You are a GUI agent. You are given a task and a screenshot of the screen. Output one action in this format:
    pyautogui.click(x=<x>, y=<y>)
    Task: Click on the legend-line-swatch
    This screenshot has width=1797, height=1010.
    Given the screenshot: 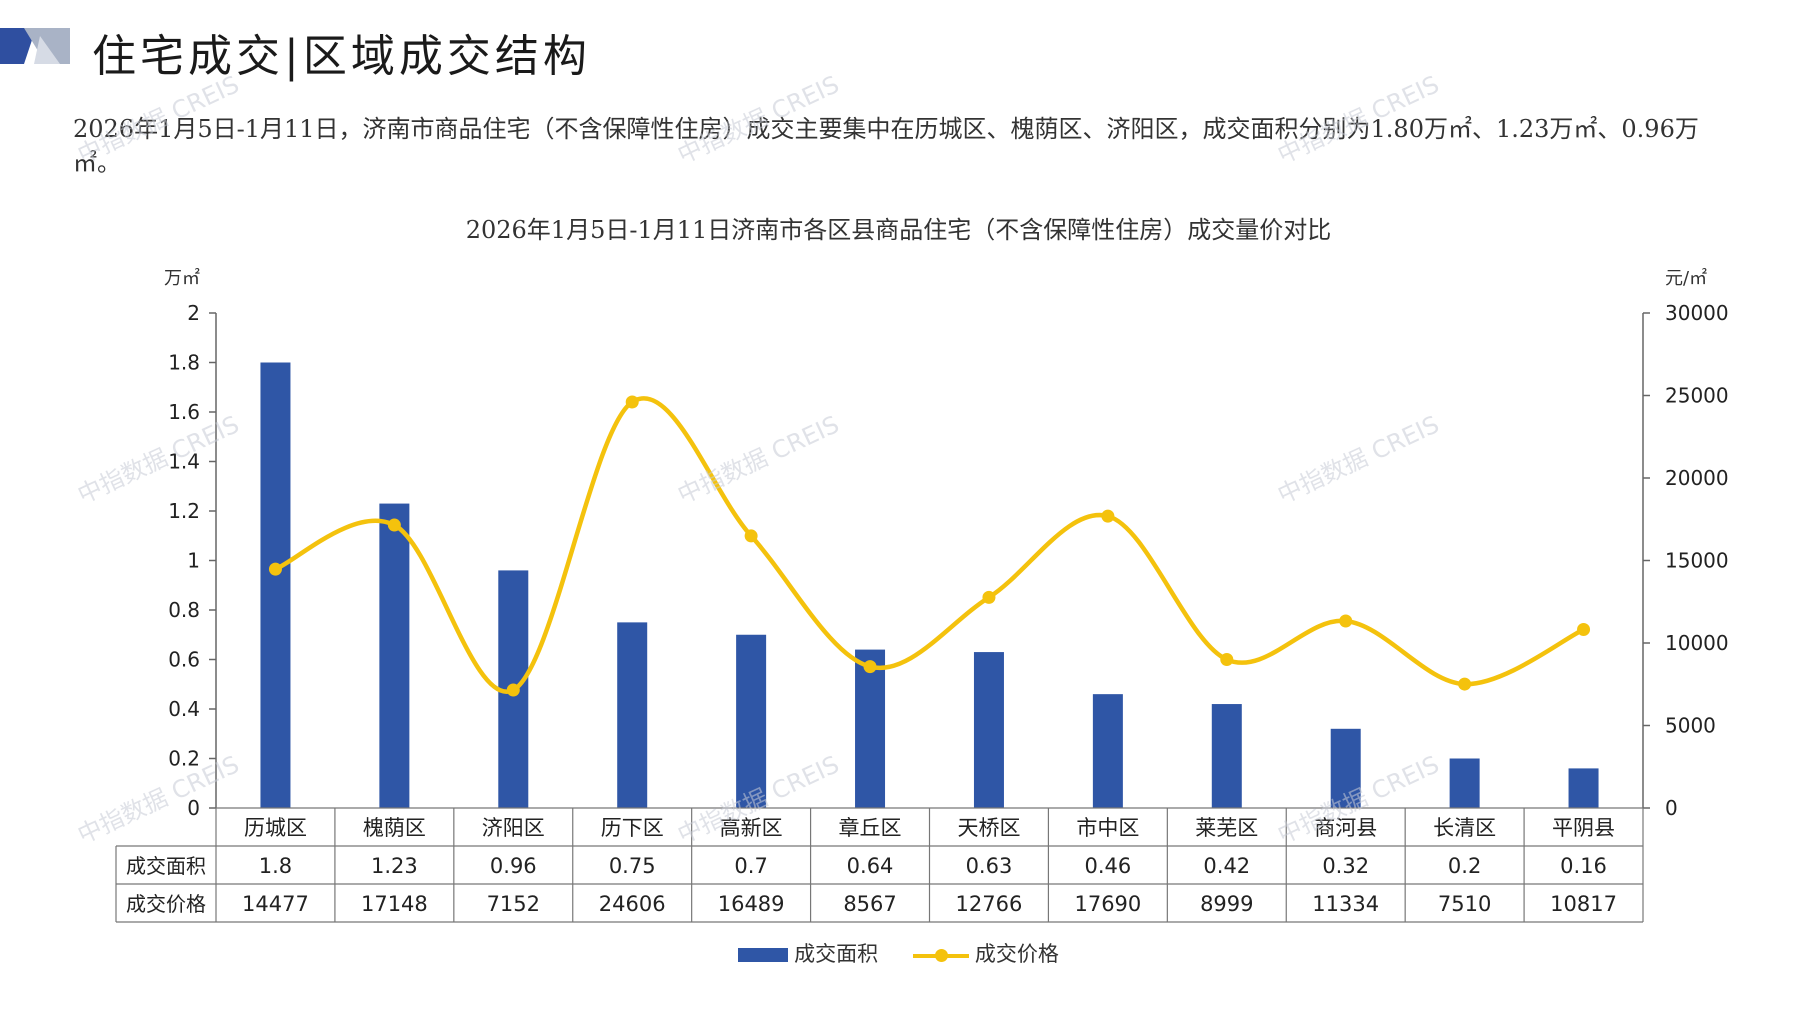 What is the action you would take?
    pyautogui.click(x=940, y=955)
    